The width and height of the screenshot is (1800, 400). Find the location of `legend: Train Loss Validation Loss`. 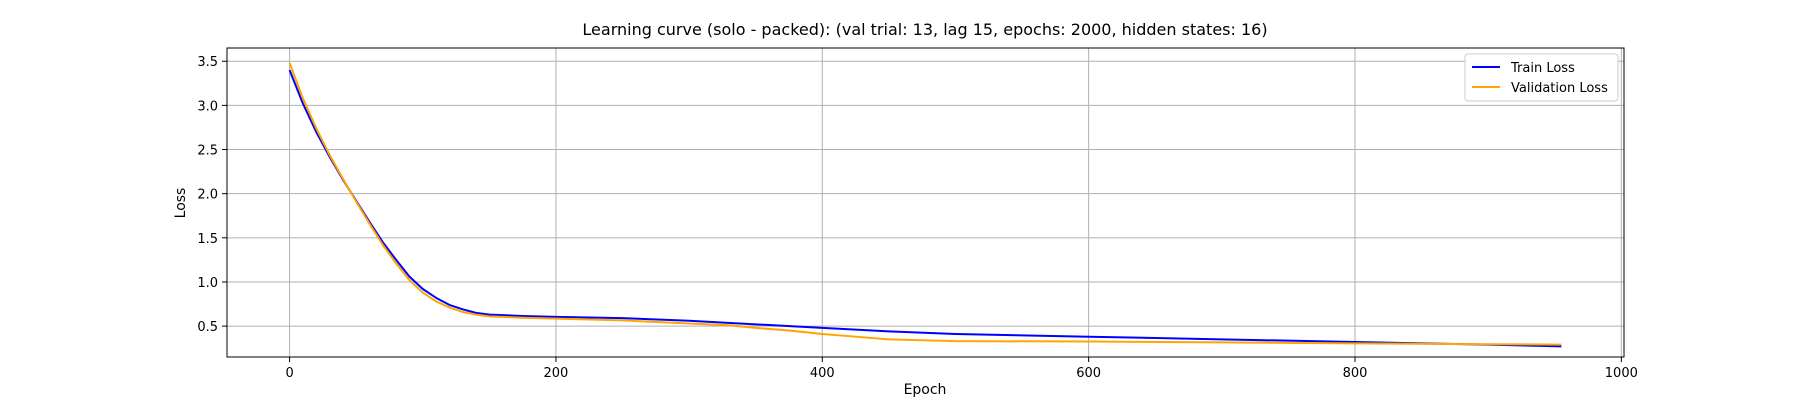

legend: Train Loss Validation Loss is located at coordinates (1541, 77).